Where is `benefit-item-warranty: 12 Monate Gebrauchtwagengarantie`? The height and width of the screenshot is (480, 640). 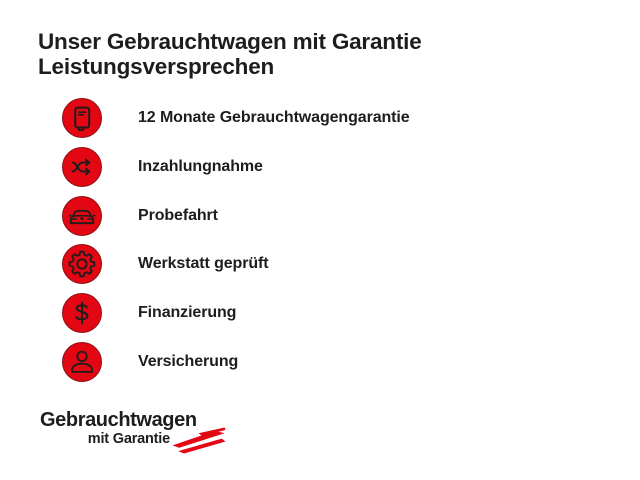
benefit-item-warranty: 12 Monate Gebrauchtwagengarantie is located at coordinates (236, 118).